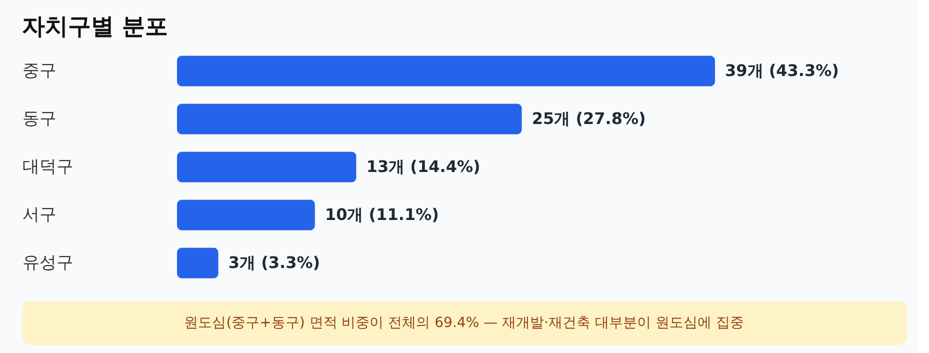 This screenshot has height=353, width=929. Describe the element at coordinates (48, 167) in the screenshot. I see `y-tick-label: 대덕구` at that location.